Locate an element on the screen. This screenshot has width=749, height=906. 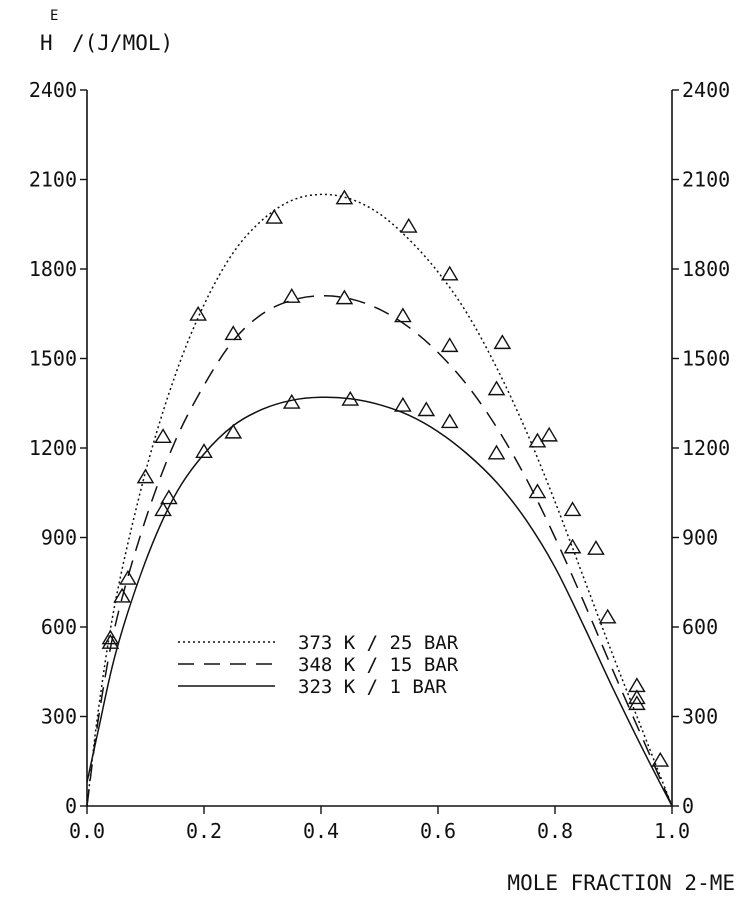
y-tick-label-left: 1500 is located at coordinates (53, 359).